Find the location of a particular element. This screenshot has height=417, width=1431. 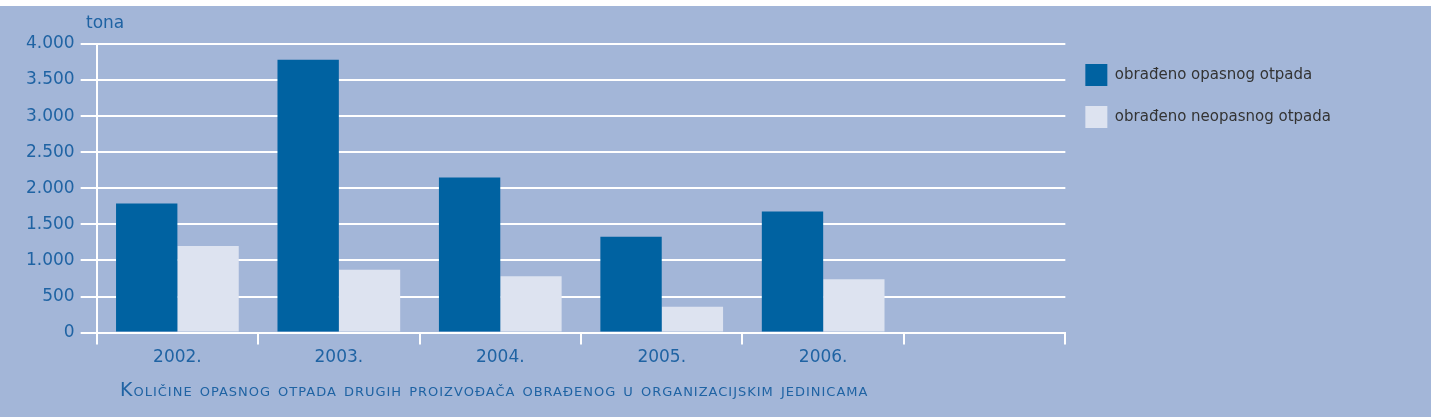

y-tick-label: 500 is located at coordinates (58, 294).